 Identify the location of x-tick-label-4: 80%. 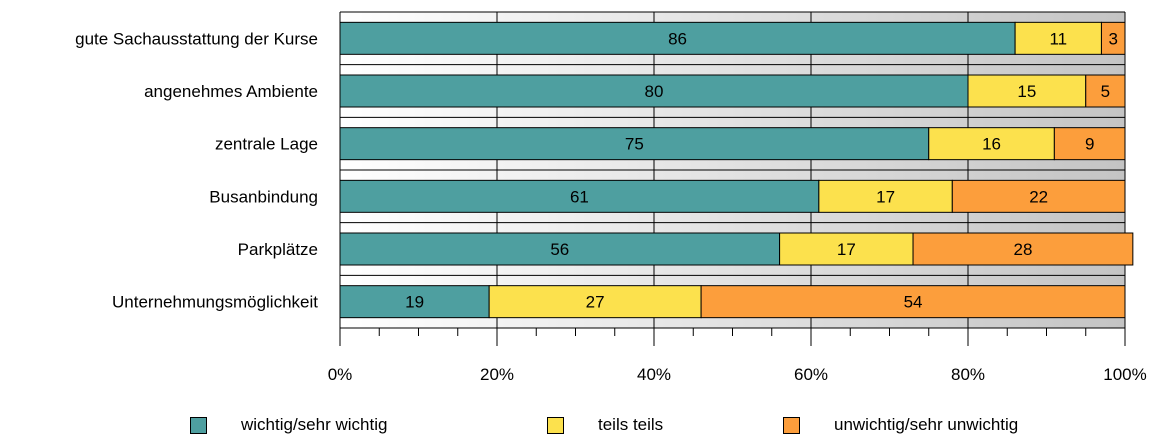
(968, 374).